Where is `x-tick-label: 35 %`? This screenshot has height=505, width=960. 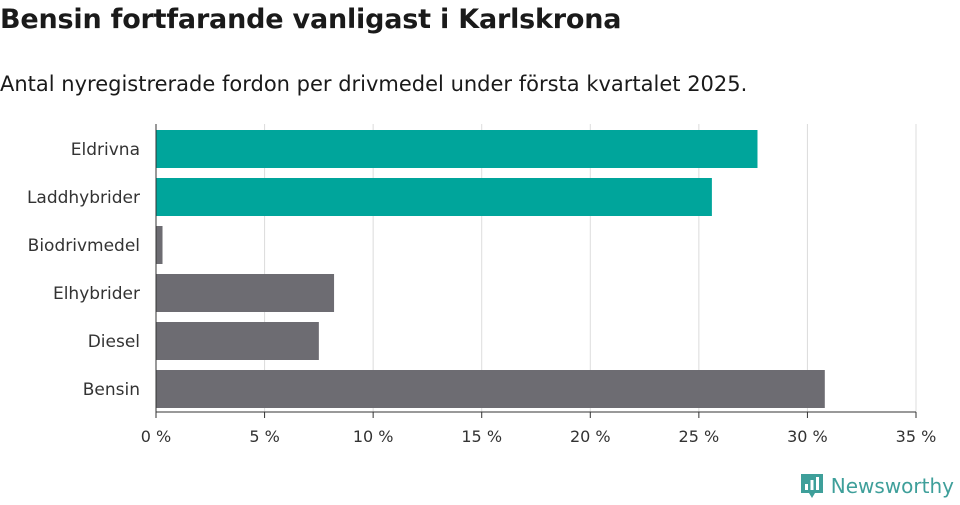
x-tick-label: 35 % is located at coordinates (916, 436).